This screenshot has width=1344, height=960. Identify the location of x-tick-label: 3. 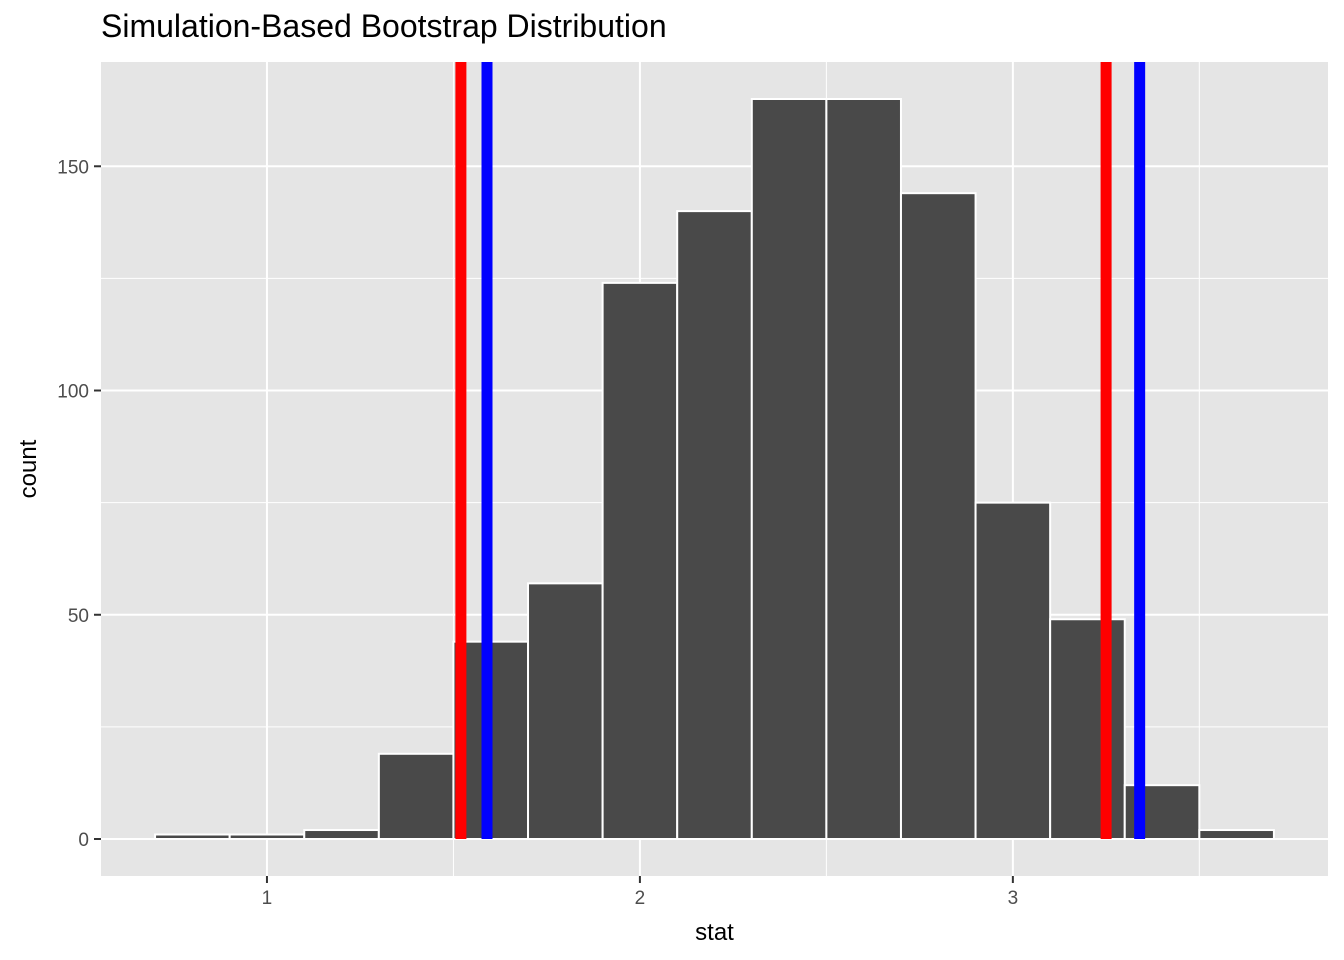
(1013, 898).